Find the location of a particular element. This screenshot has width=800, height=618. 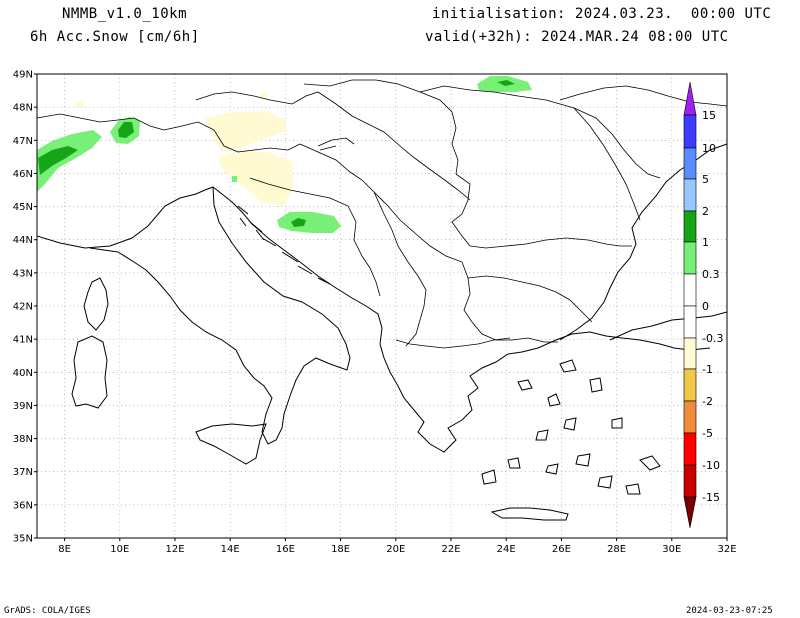

colorbar-label: 1 is located at coordinates (705, 242).